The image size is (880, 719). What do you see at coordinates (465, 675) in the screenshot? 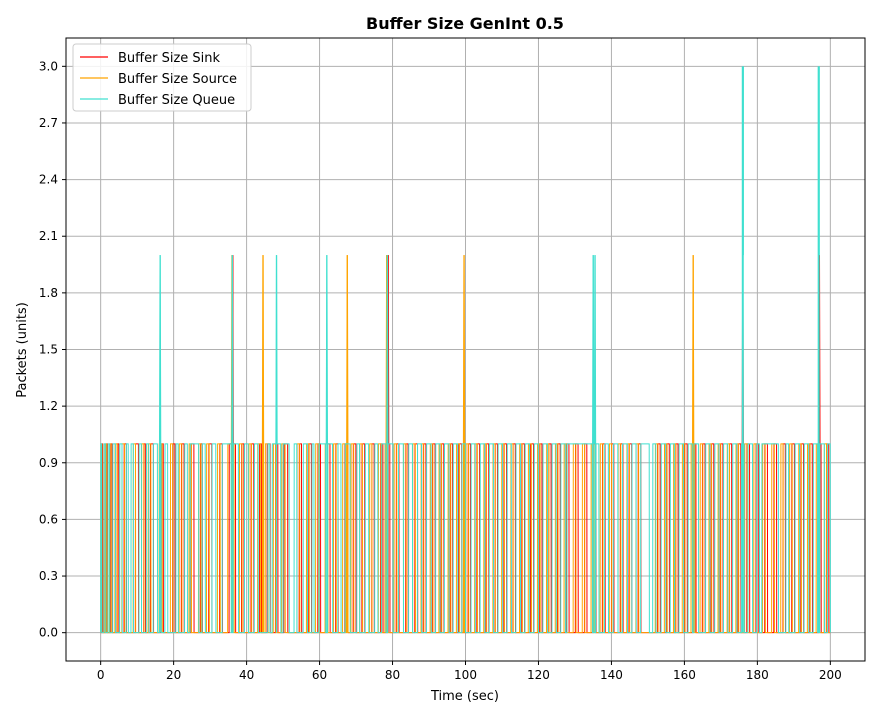
I see `x-tick-label: 100` at bounding box center [465, 675].